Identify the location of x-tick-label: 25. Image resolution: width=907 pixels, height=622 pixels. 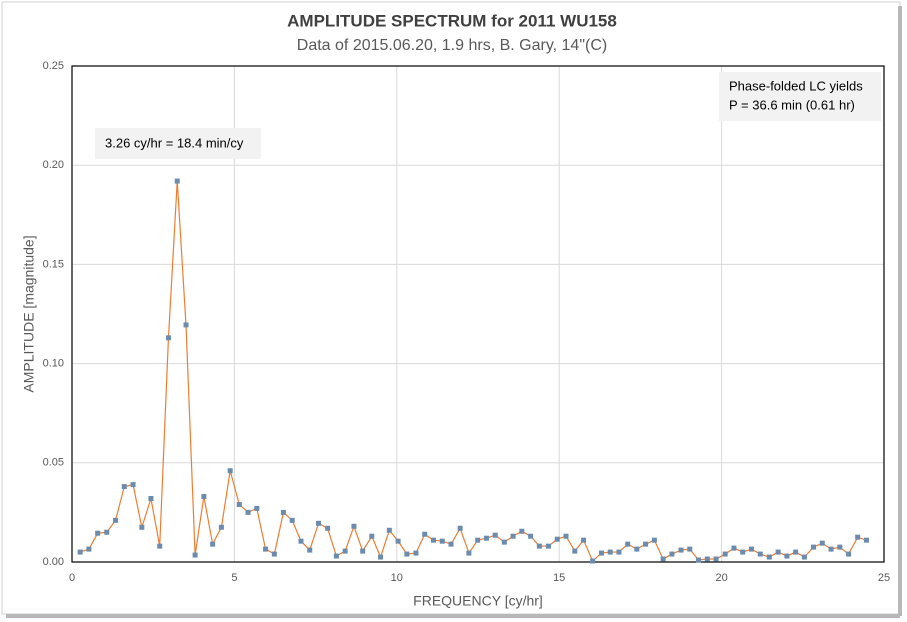
(884, 578).